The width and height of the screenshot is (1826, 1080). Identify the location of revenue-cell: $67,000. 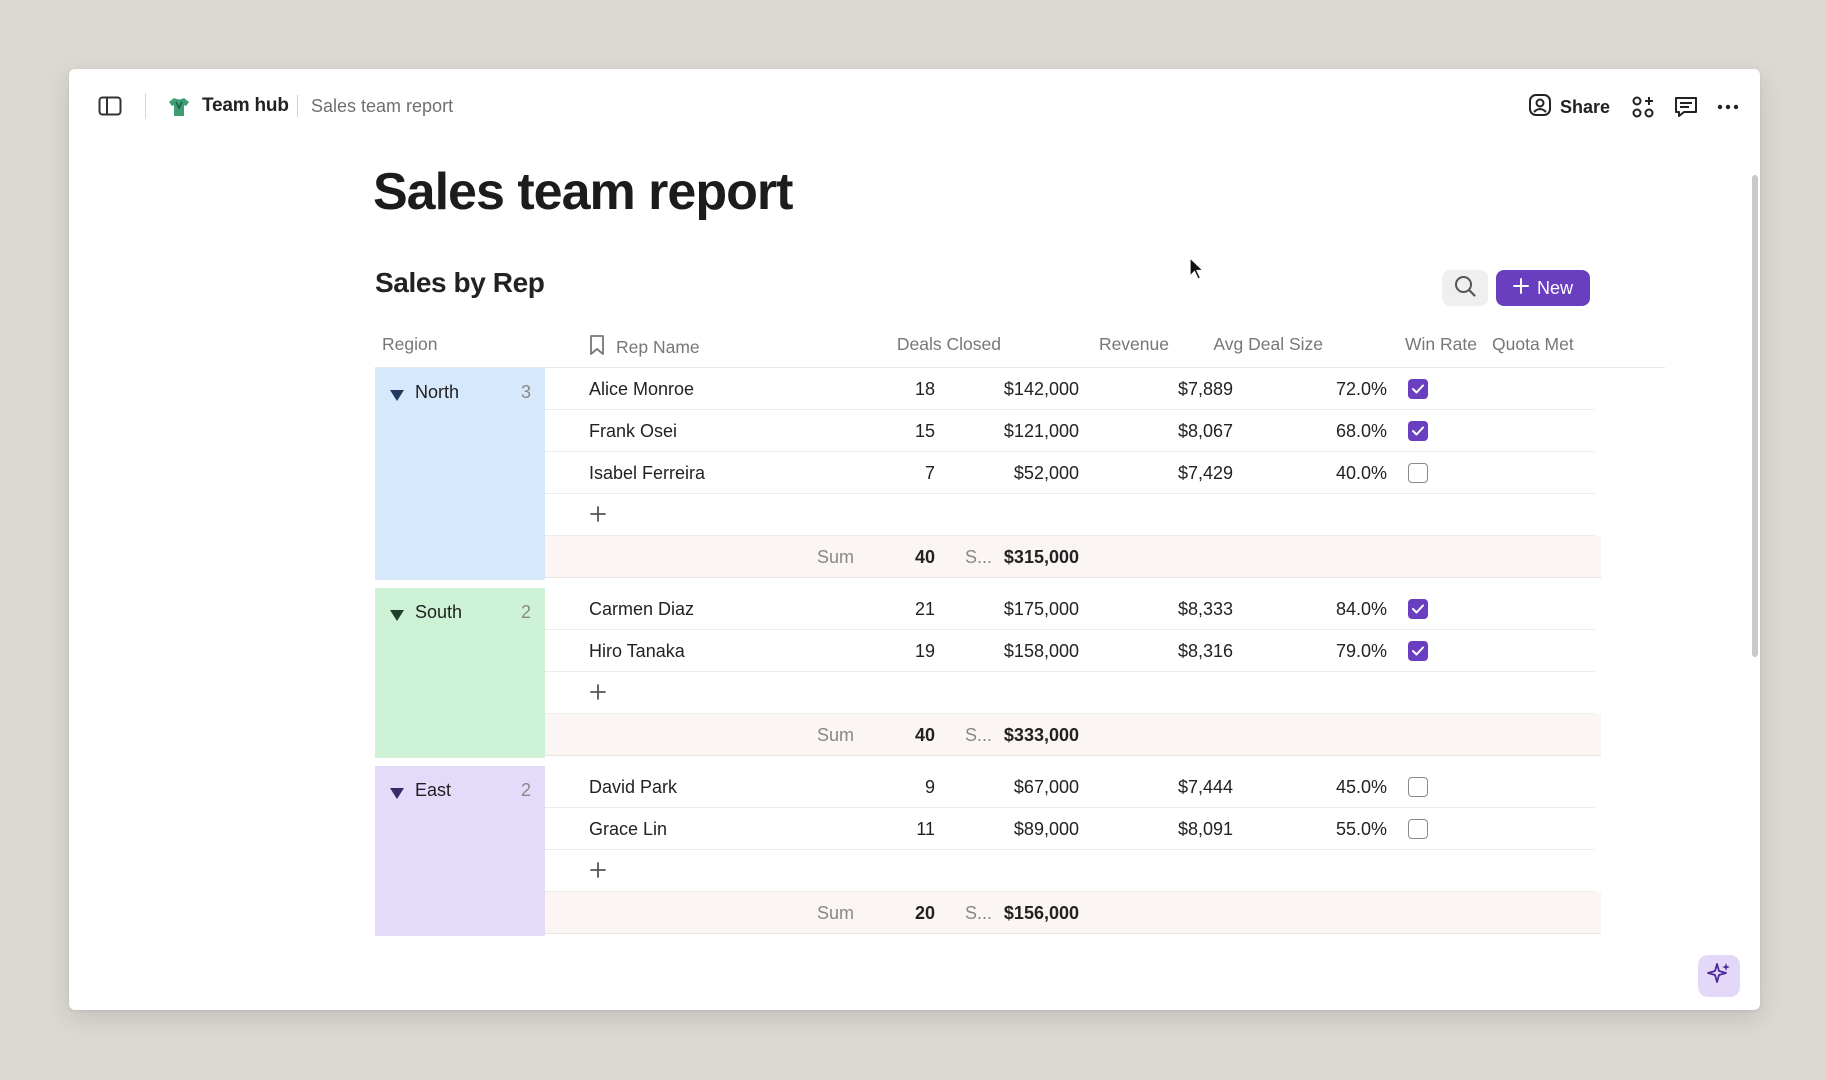
(1046, 787).